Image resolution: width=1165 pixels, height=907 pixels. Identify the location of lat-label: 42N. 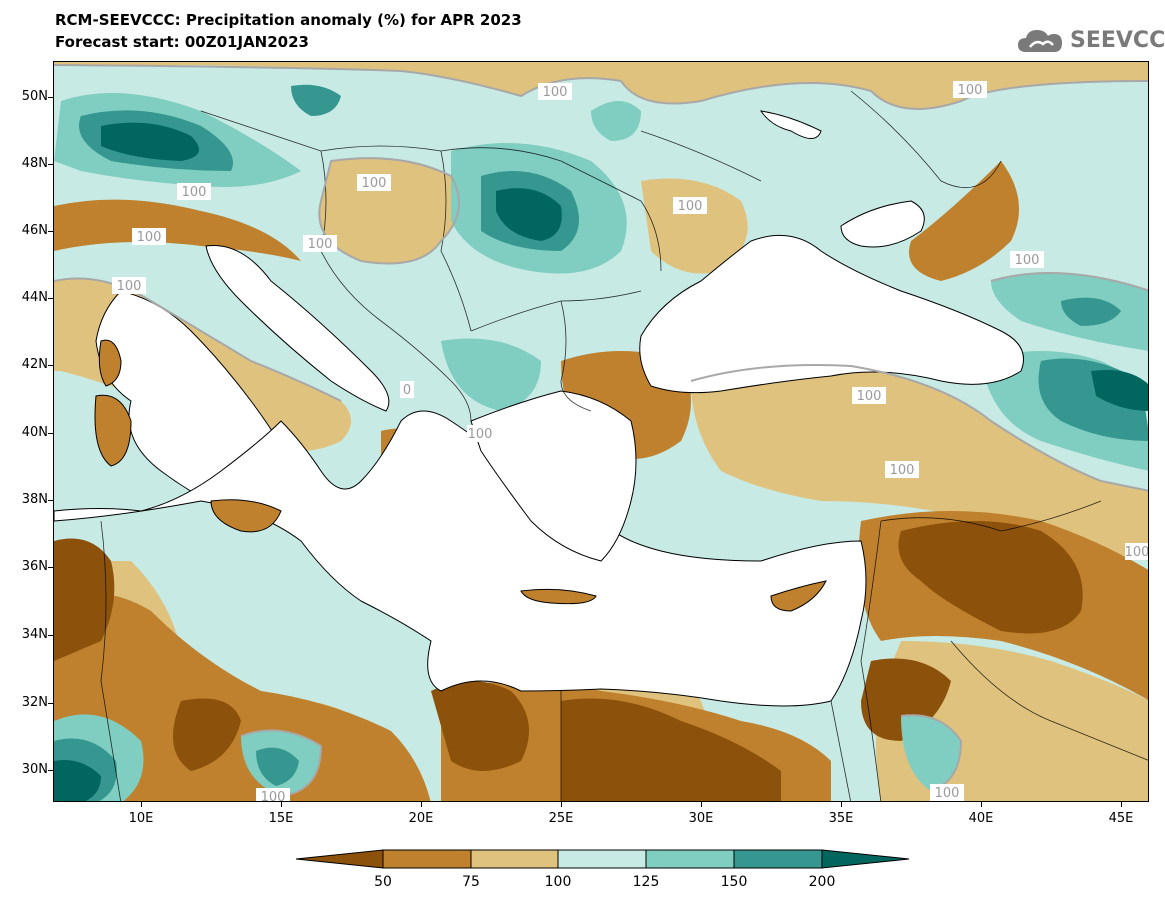
(34, 364).